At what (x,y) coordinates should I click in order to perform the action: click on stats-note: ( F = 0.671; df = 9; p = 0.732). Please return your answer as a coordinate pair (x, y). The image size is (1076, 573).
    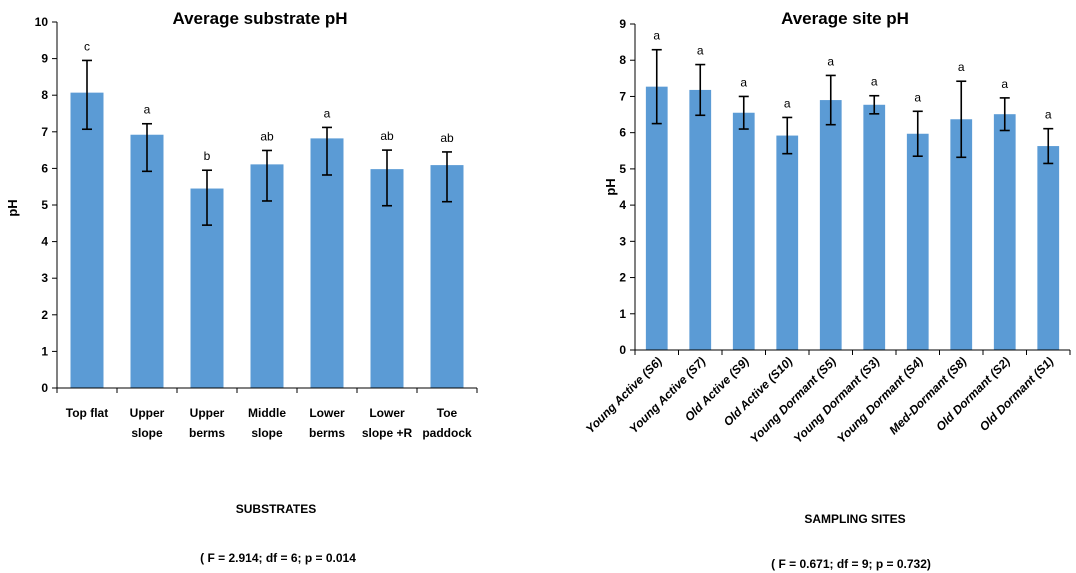
    Looking at the image, I should click on (851, 564).